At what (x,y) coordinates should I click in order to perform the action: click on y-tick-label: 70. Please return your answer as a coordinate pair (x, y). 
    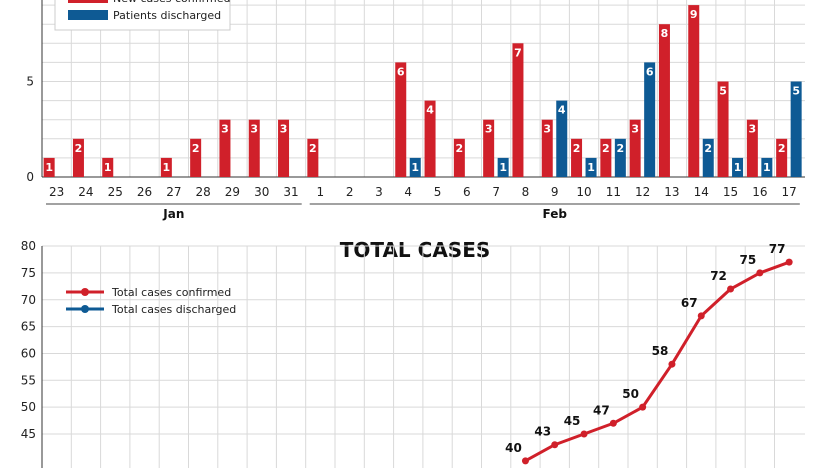
    Looking at the image, I should click on (28, 300).